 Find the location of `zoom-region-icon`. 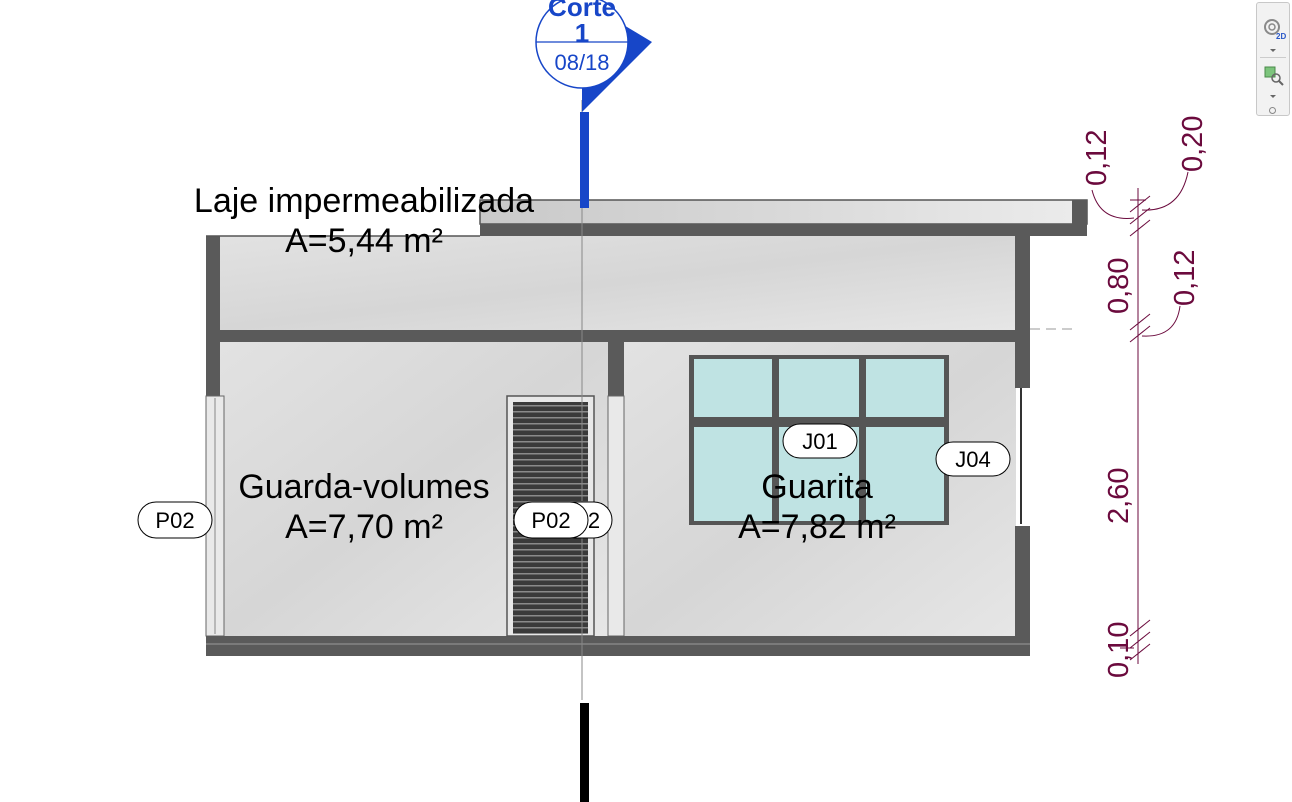

zoom-region-icon is located at coordinates (1274, 75).